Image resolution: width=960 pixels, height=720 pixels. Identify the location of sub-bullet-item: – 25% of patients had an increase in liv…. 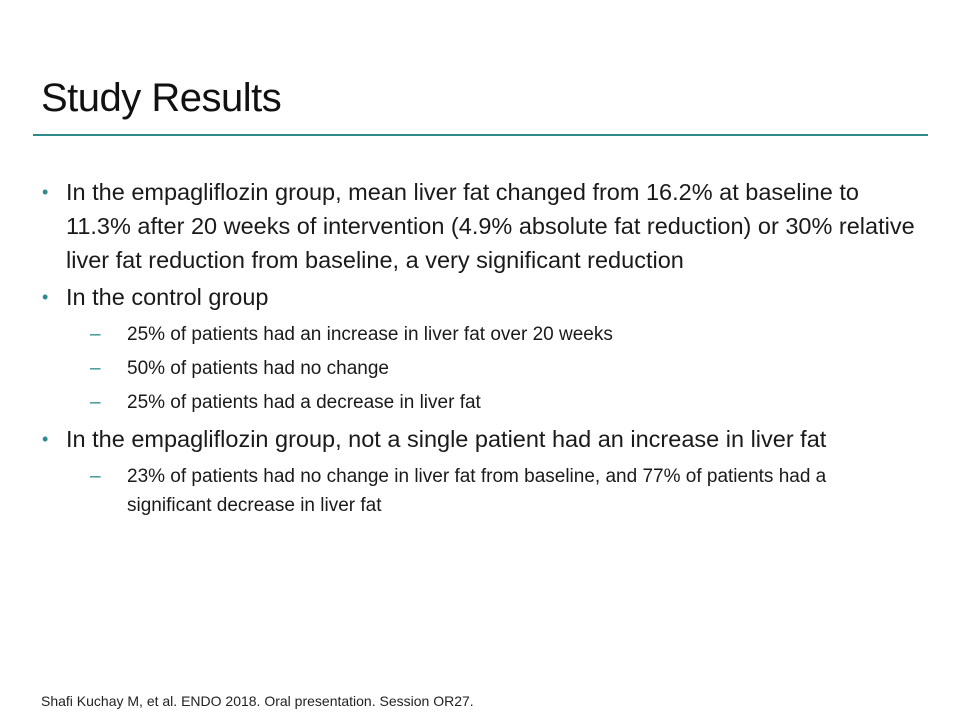
(480, 334).